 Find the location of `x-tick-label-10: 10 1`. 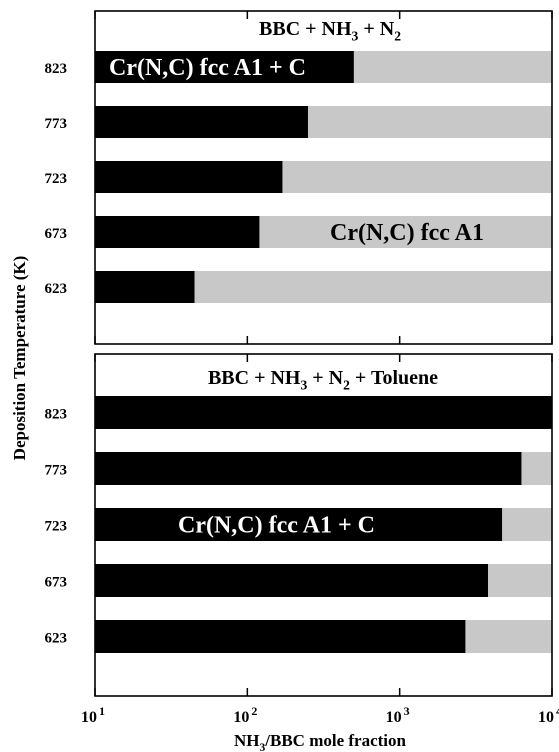

x-tick-label-10: 10 1 is located at coordinates (93, 715).